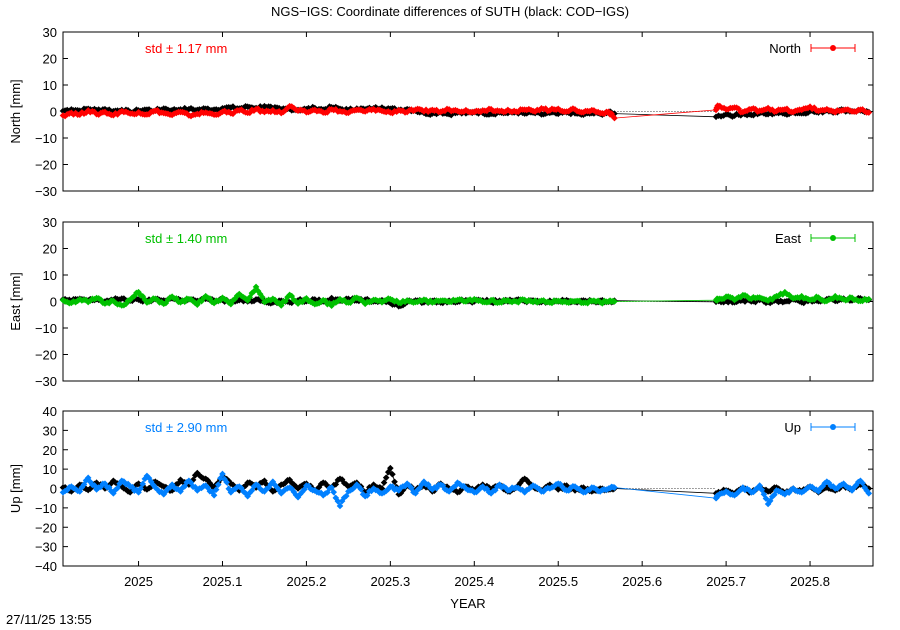  I want to click on north-ytick-label: 0, so click(53, 112).